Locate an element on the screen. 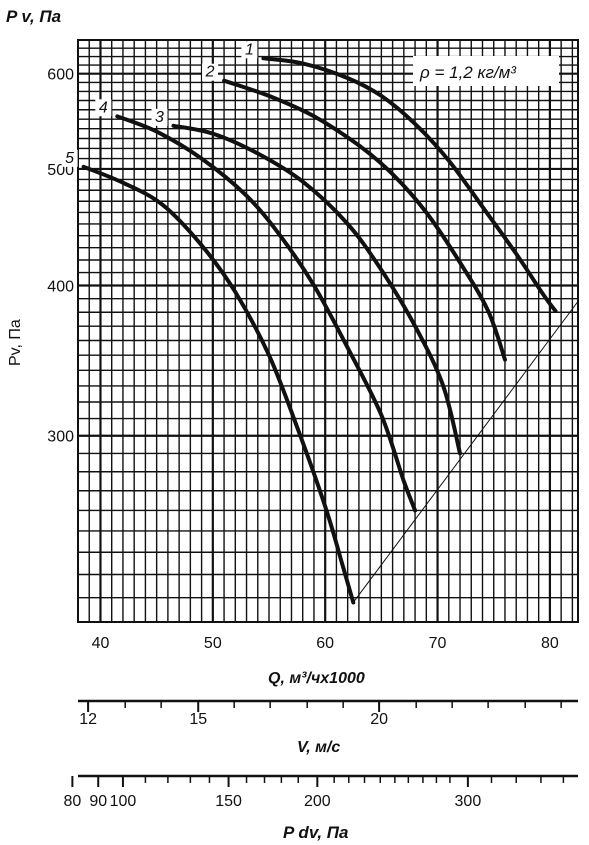 The image size is (589, 845). x-tick-label: 60 is located at coordinates (325, 643).